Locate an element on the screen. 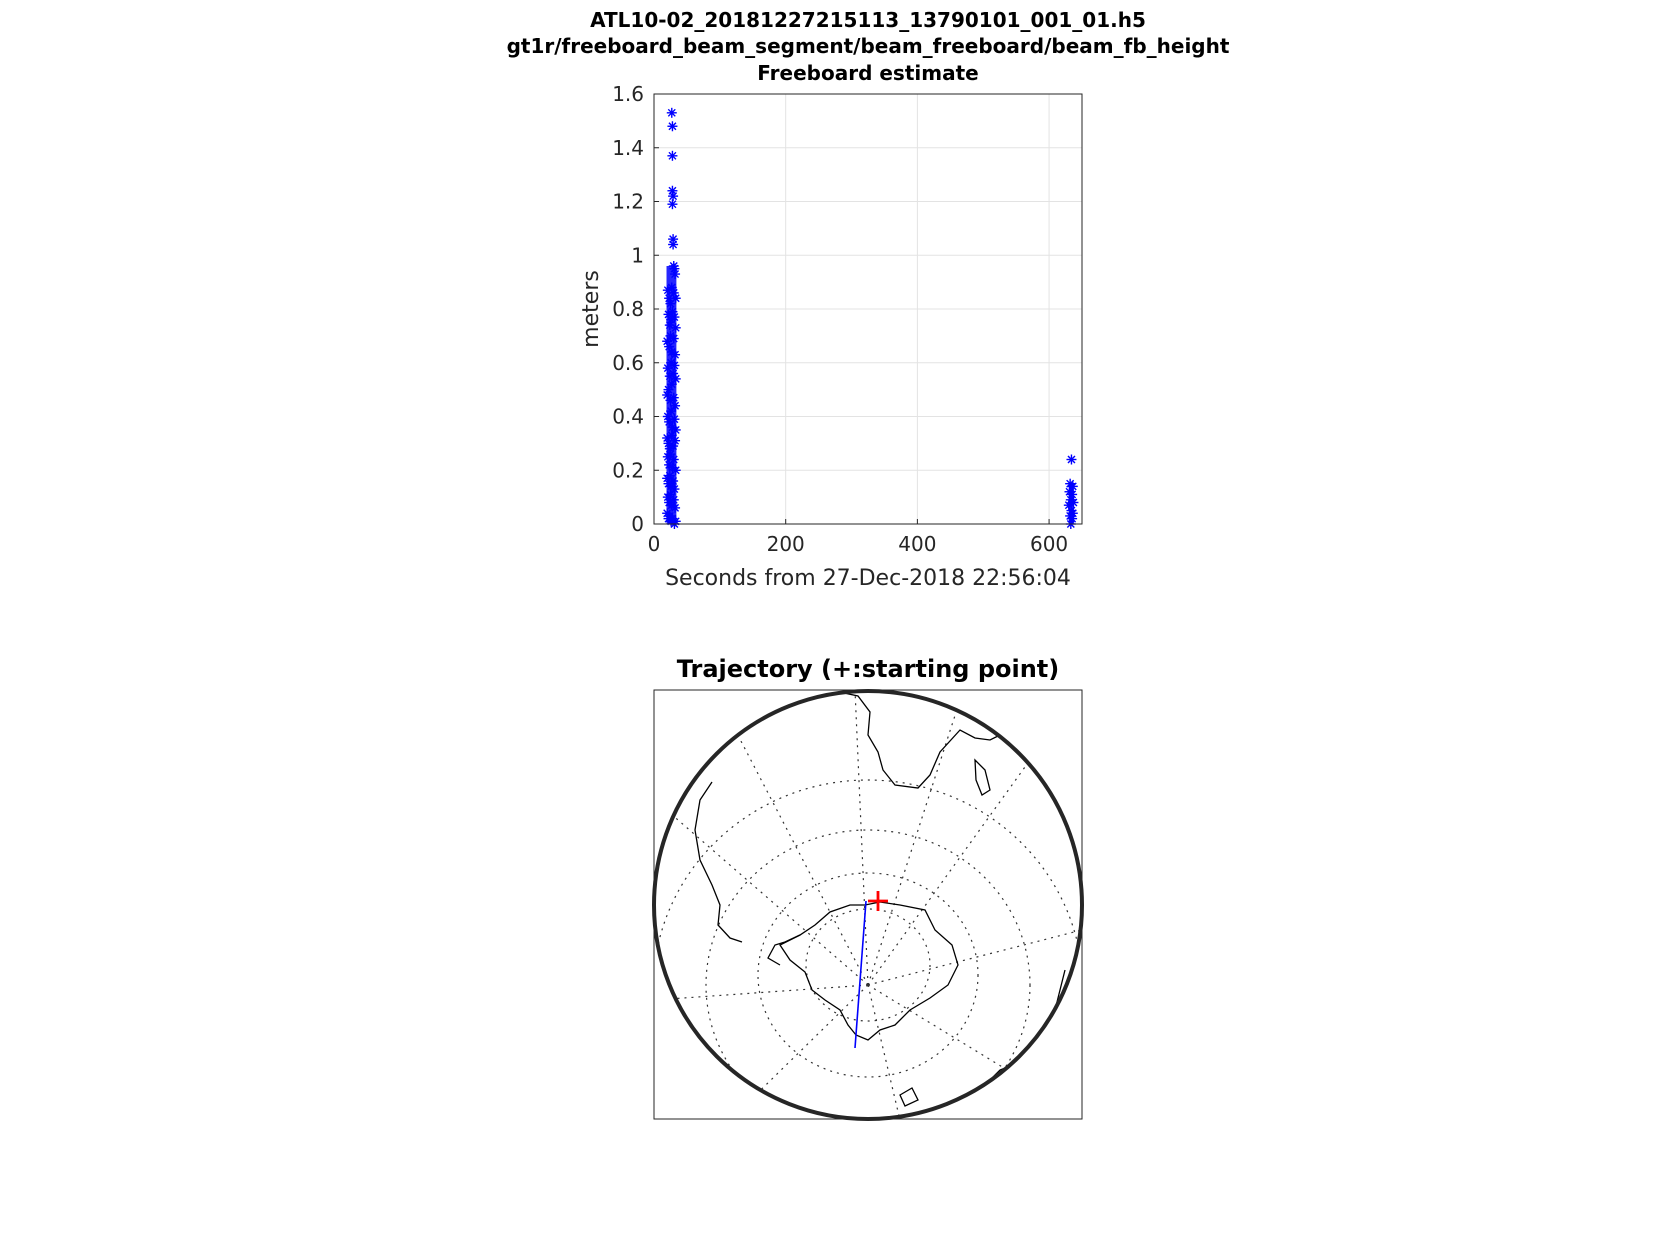 This screenshot has width=1667, height=1250. satellite-track is located at coordinates (860, 974).